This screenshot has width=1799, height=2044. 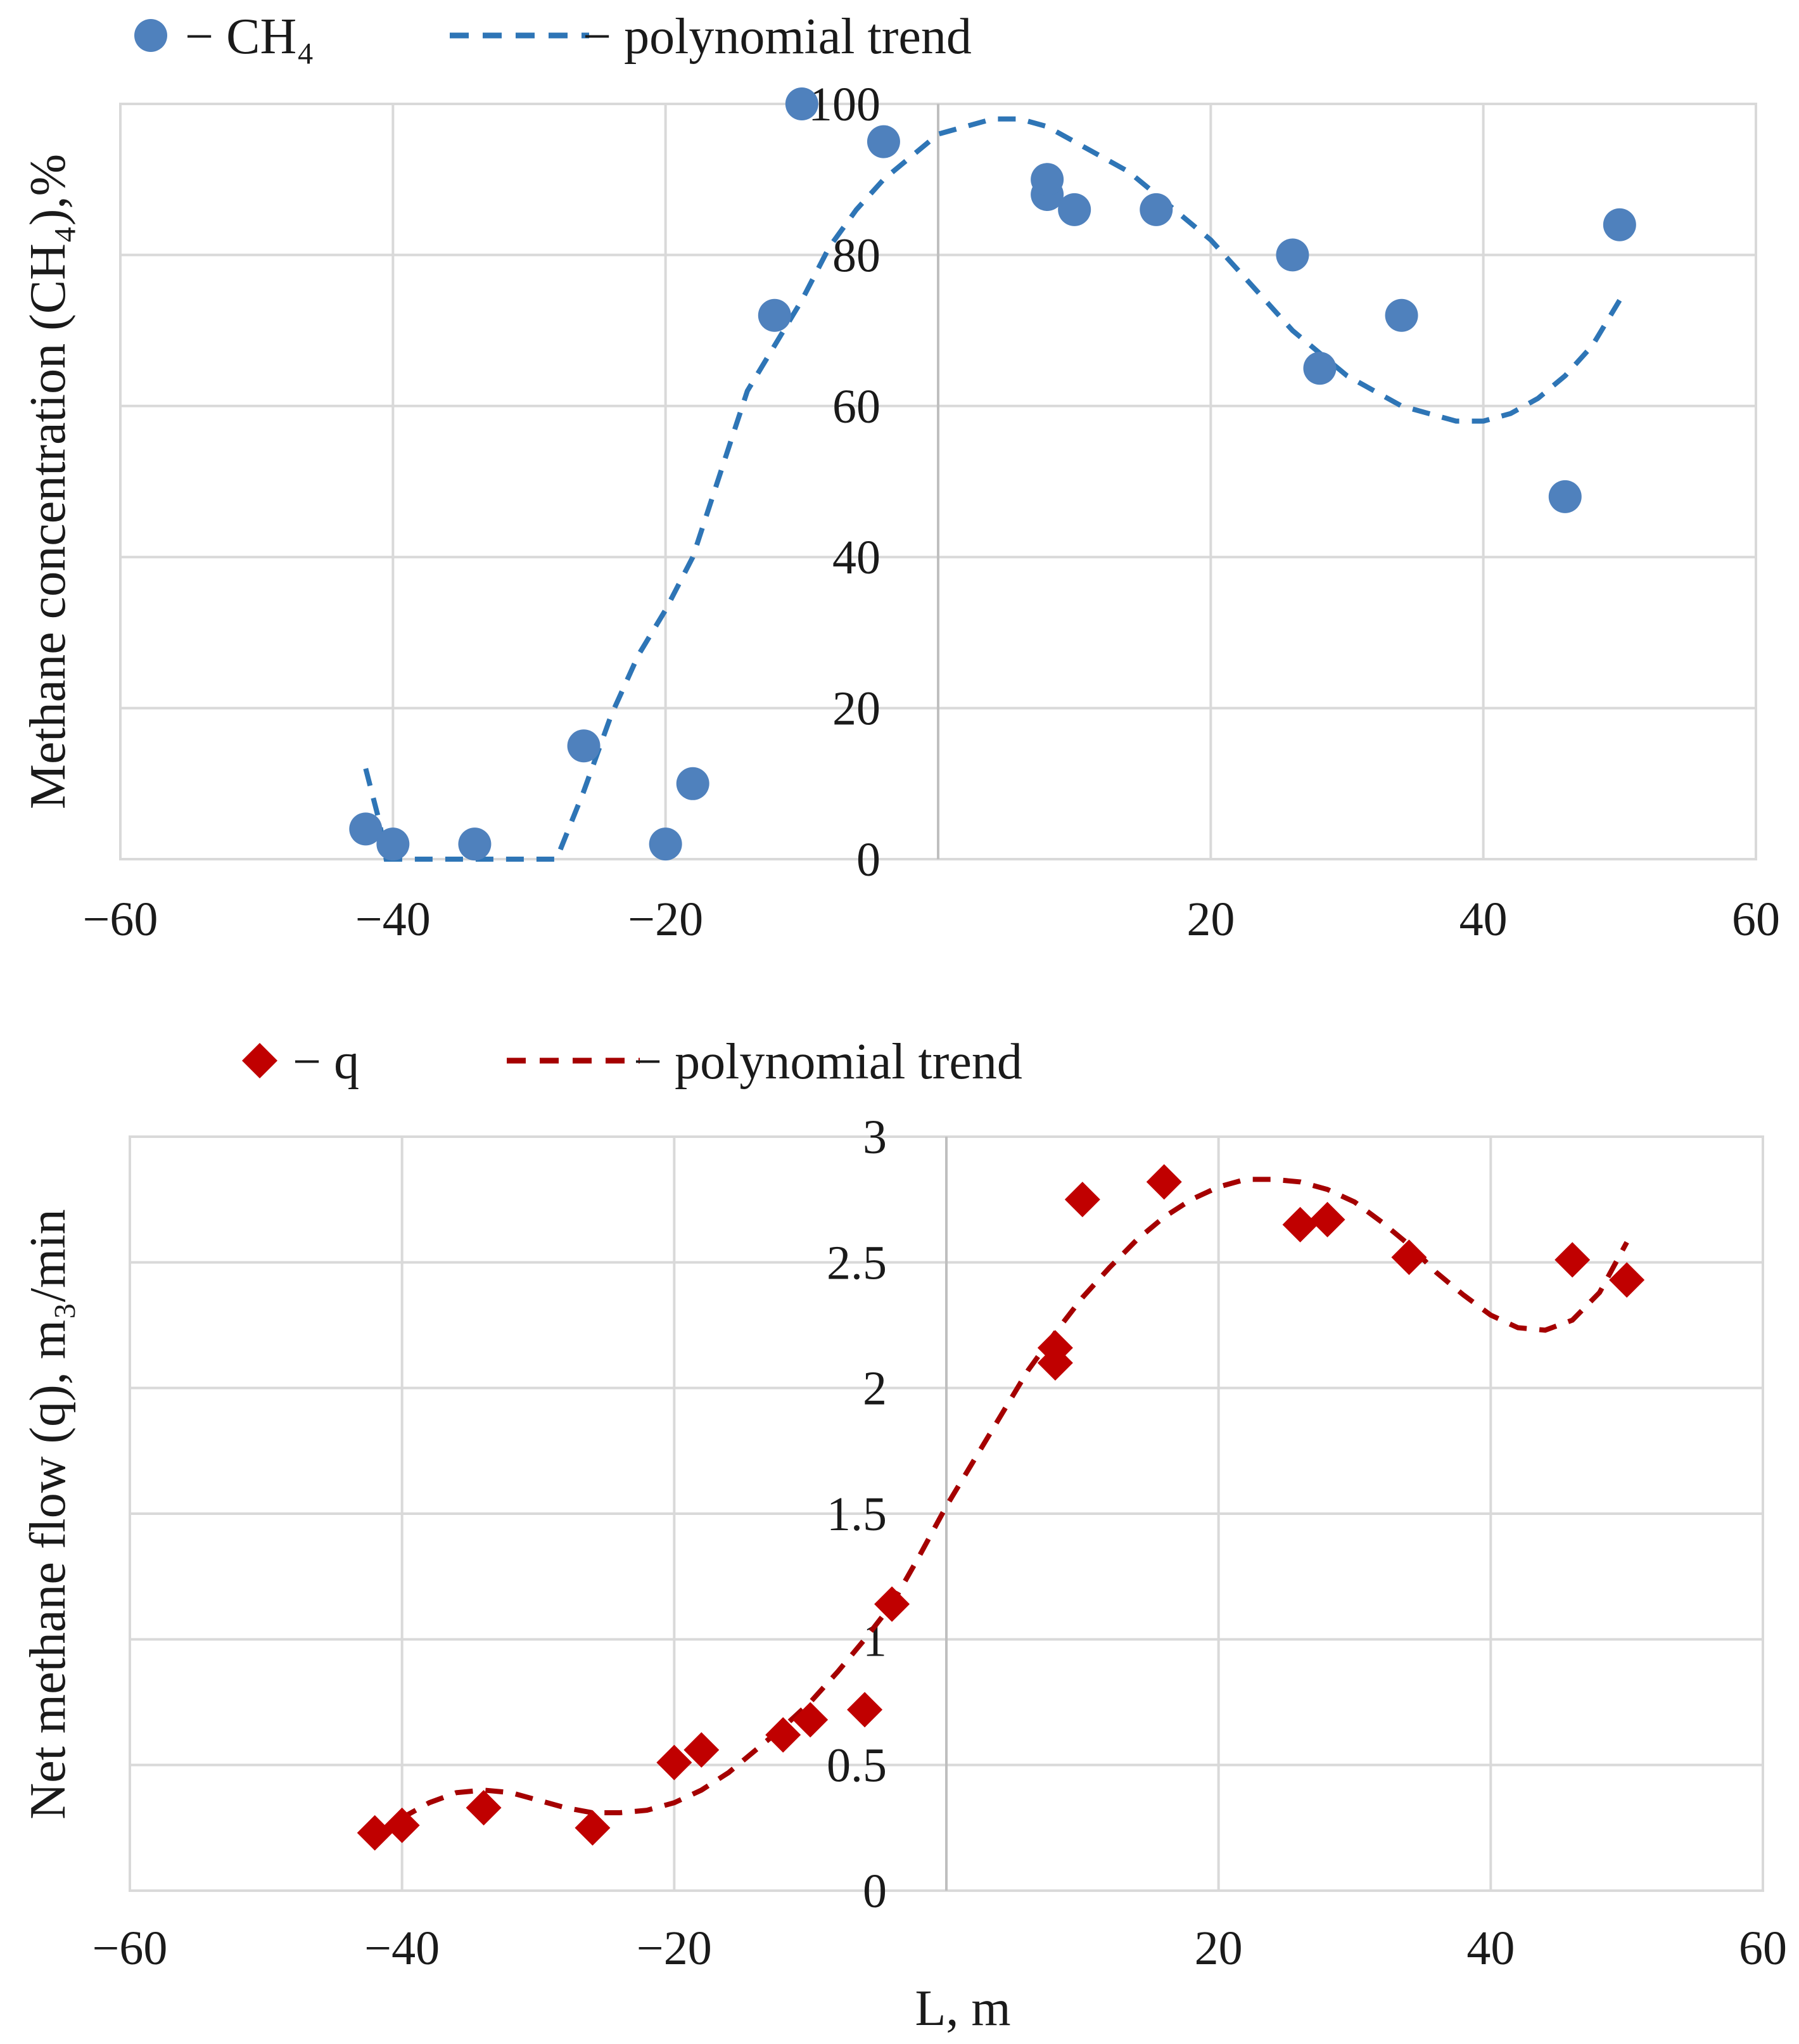 I want to click on y-tick-label: 0.5, so click(x=857, y=1765).